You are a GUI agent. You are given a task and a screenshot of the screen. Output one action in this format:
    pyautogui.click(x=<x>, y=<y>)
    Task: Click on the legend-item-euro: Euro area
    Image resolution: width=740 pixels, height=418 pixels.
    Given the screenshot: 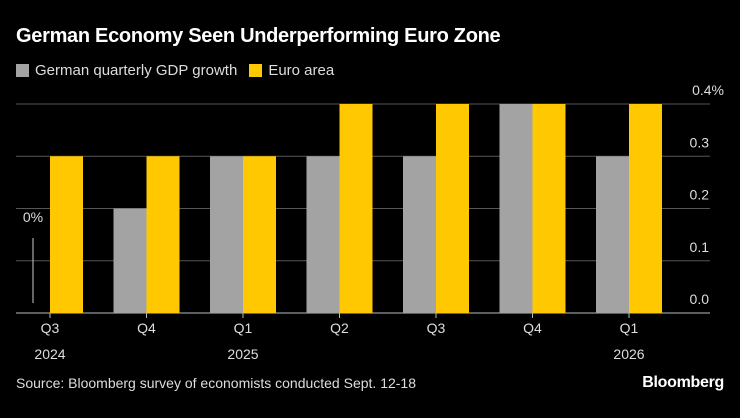 What is the action you would take?
    pyautogui.click(x=291, y=70)
    